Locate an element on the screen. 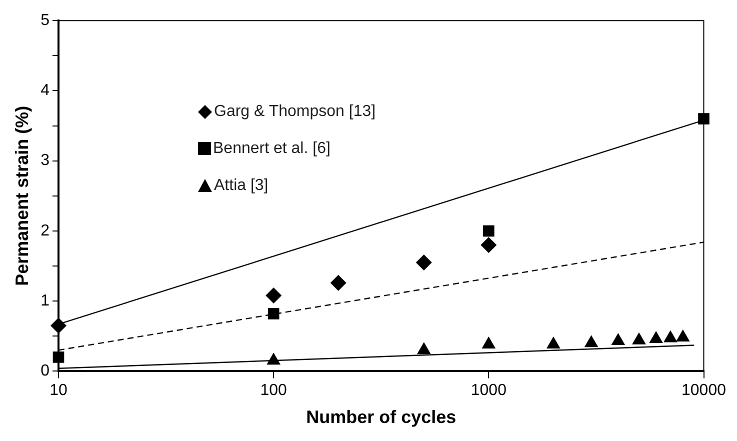 The width and height of the screenshot is (737, 441). x-axis-title: Number of cycles is located at coordinates (381, 417).